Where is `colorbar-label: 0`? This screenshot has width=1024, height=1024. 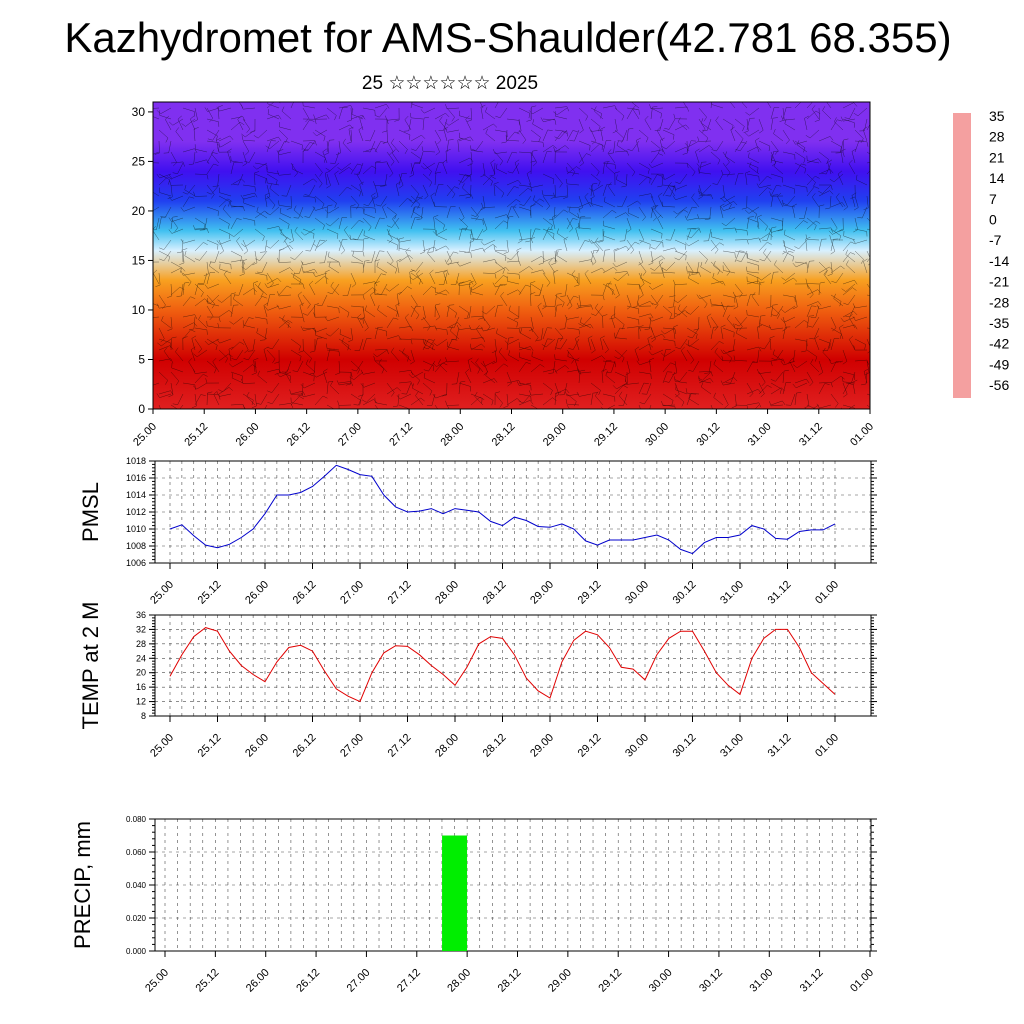
colorbar-label: 0 is located at coordinates (993, 220).